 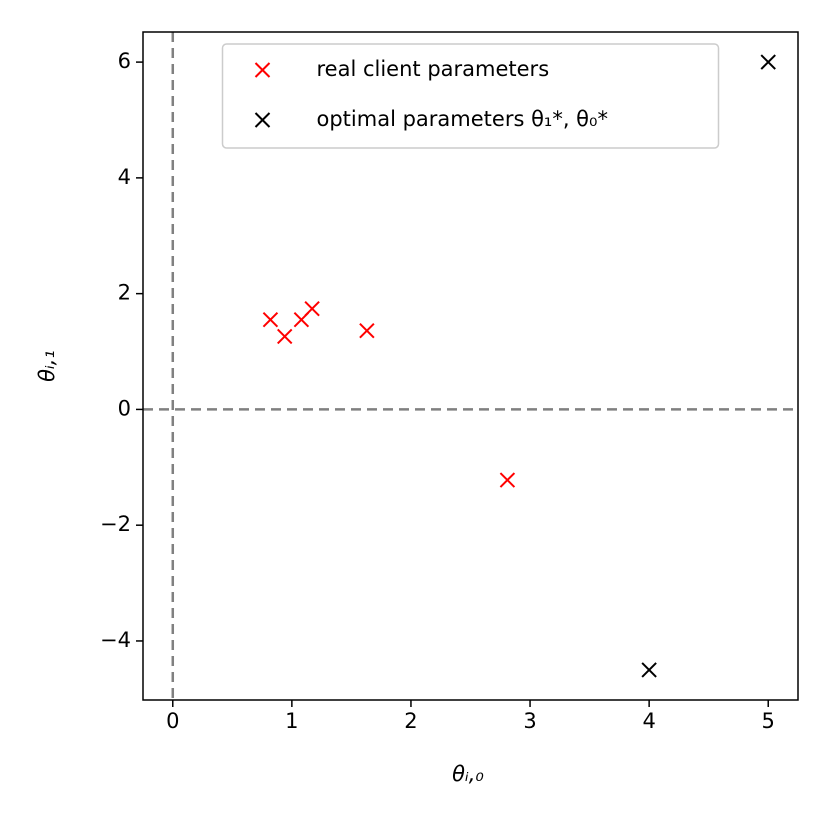 I want to click on x-tick-label: 5, so click(x=768, y=721).